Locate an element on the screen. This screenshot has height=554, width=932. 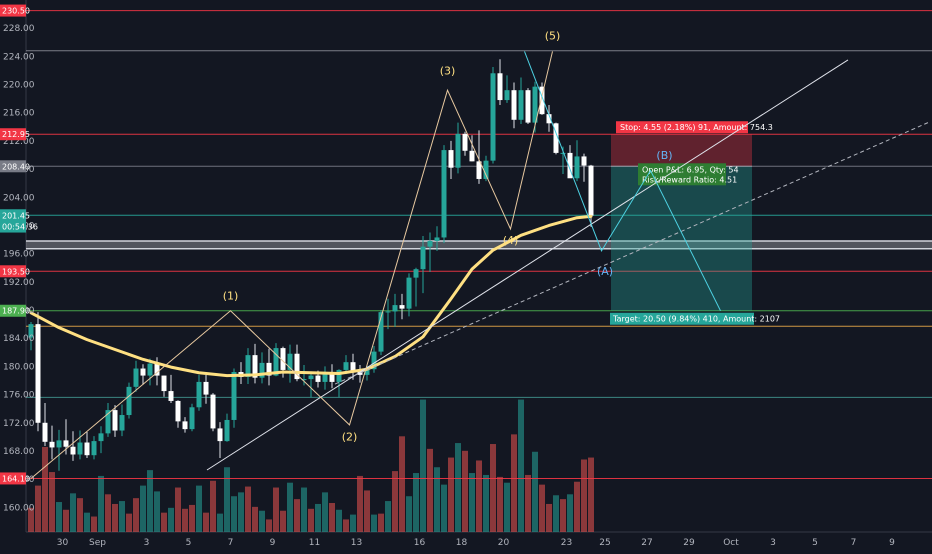
price-tag-label: 212.95 is located at coordinates (16, 134).